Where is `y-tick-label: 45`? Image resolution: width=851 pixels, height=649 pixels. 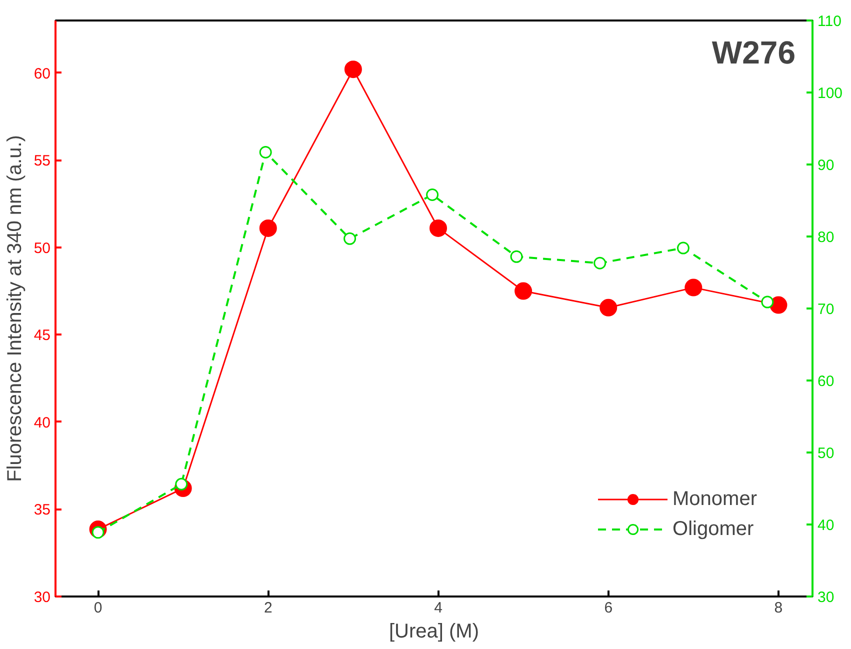 y-tick-label: 45 is located at coordinates (42, 335).